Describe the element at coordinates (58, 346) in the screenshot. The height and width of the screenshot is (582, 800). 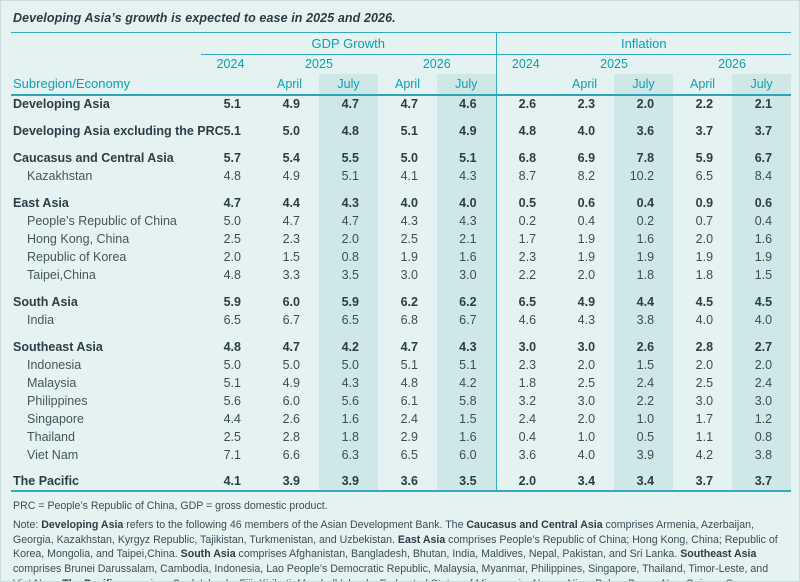
I see `row-label: Southeast Asia` at that location.